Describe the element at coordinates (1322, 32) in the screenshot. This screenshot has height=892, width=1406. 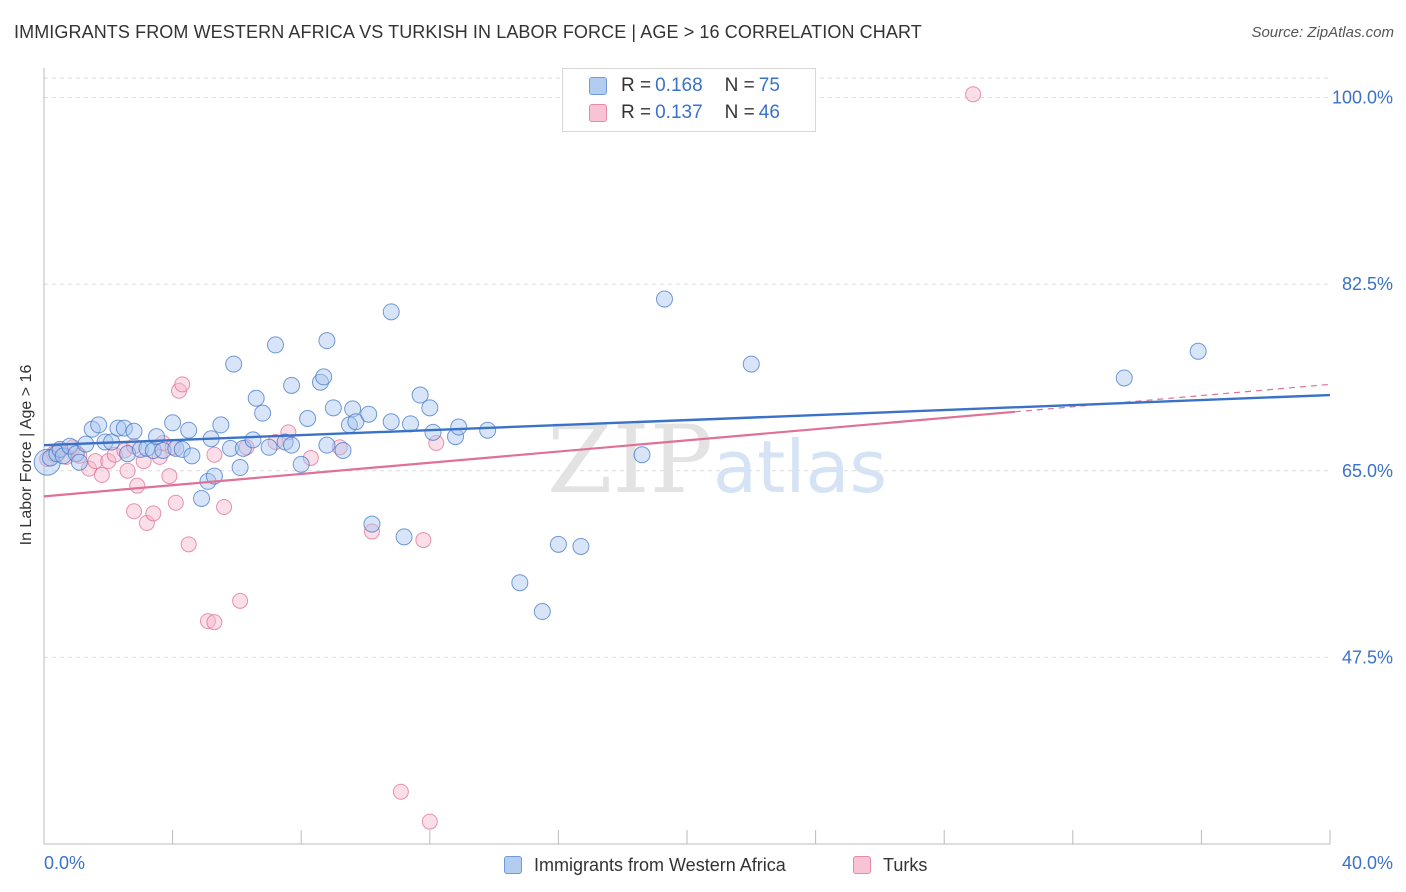
I see `source-label: Source: ZipAtlas.com` at that location.